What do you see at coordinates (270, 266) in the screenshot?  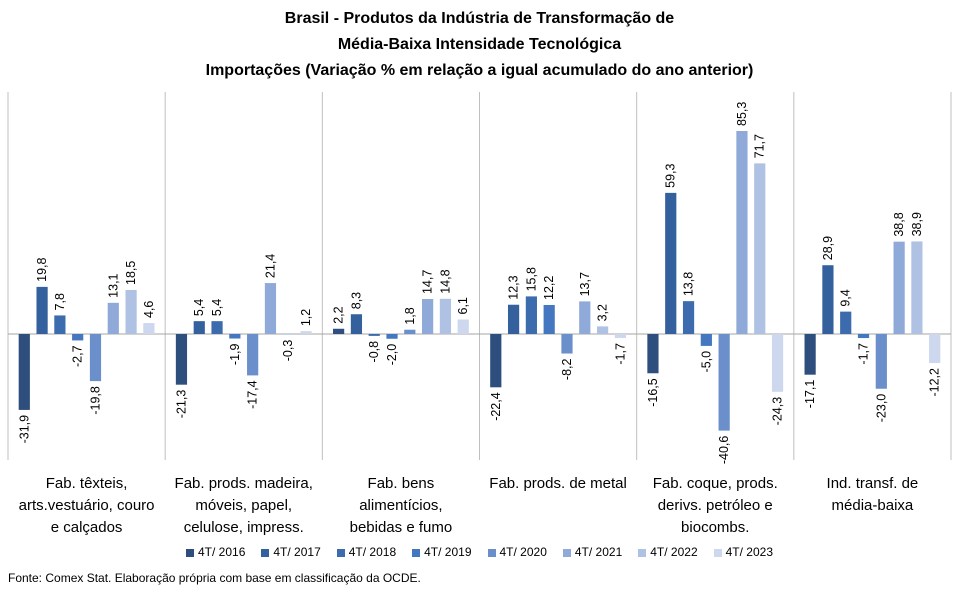 I see `data-label: 21,4` at bounding box center [270, 266].